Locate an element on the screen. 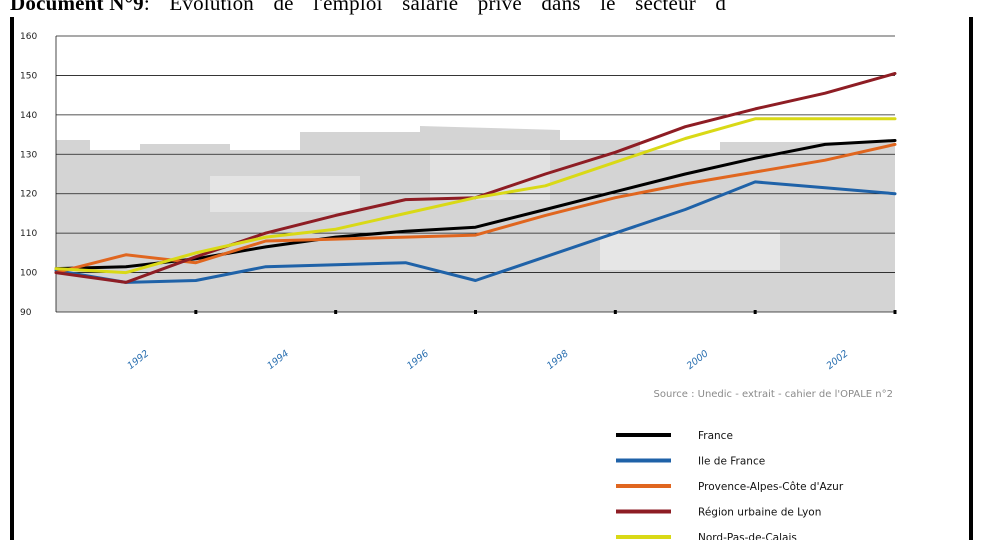  y-tick-label: 150 is located at coordinates (28, 76).